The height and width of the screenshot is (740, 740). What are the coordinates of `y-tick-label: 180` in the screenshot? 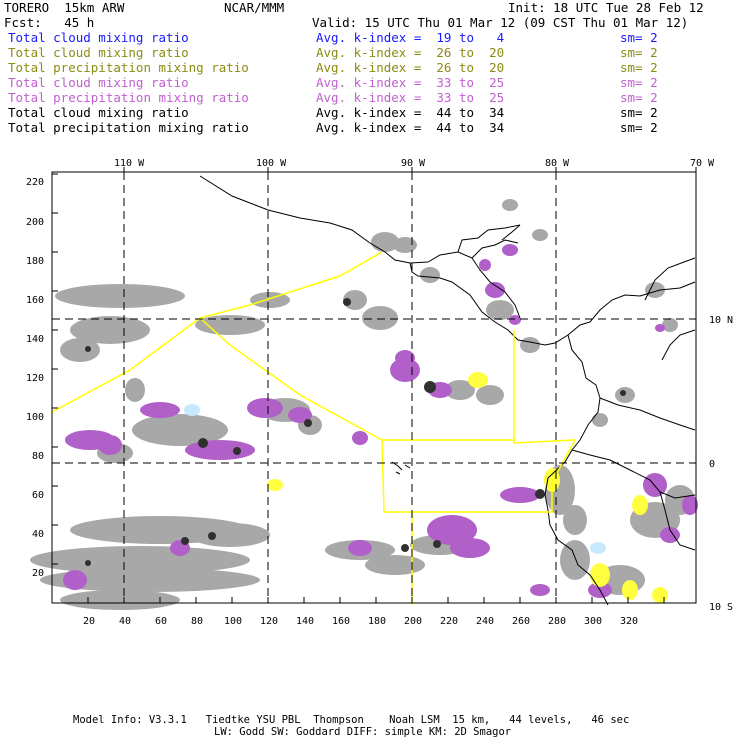 It's located at (35, 261).